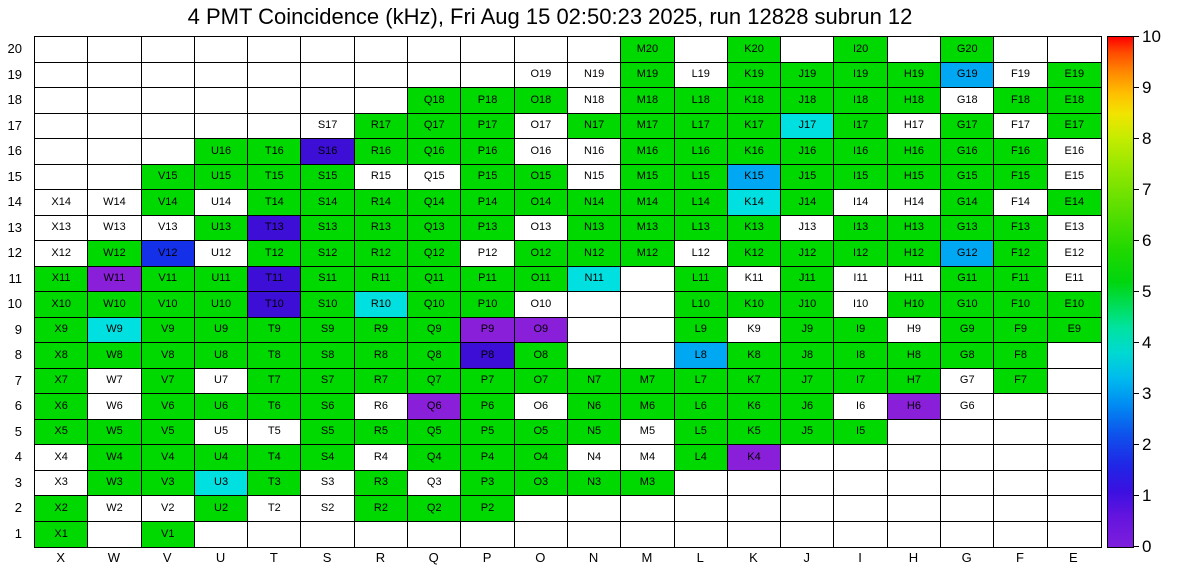 This screenshot has height=572, width=1196. I want to click on y-axis-label: 4, so click(18, 457).